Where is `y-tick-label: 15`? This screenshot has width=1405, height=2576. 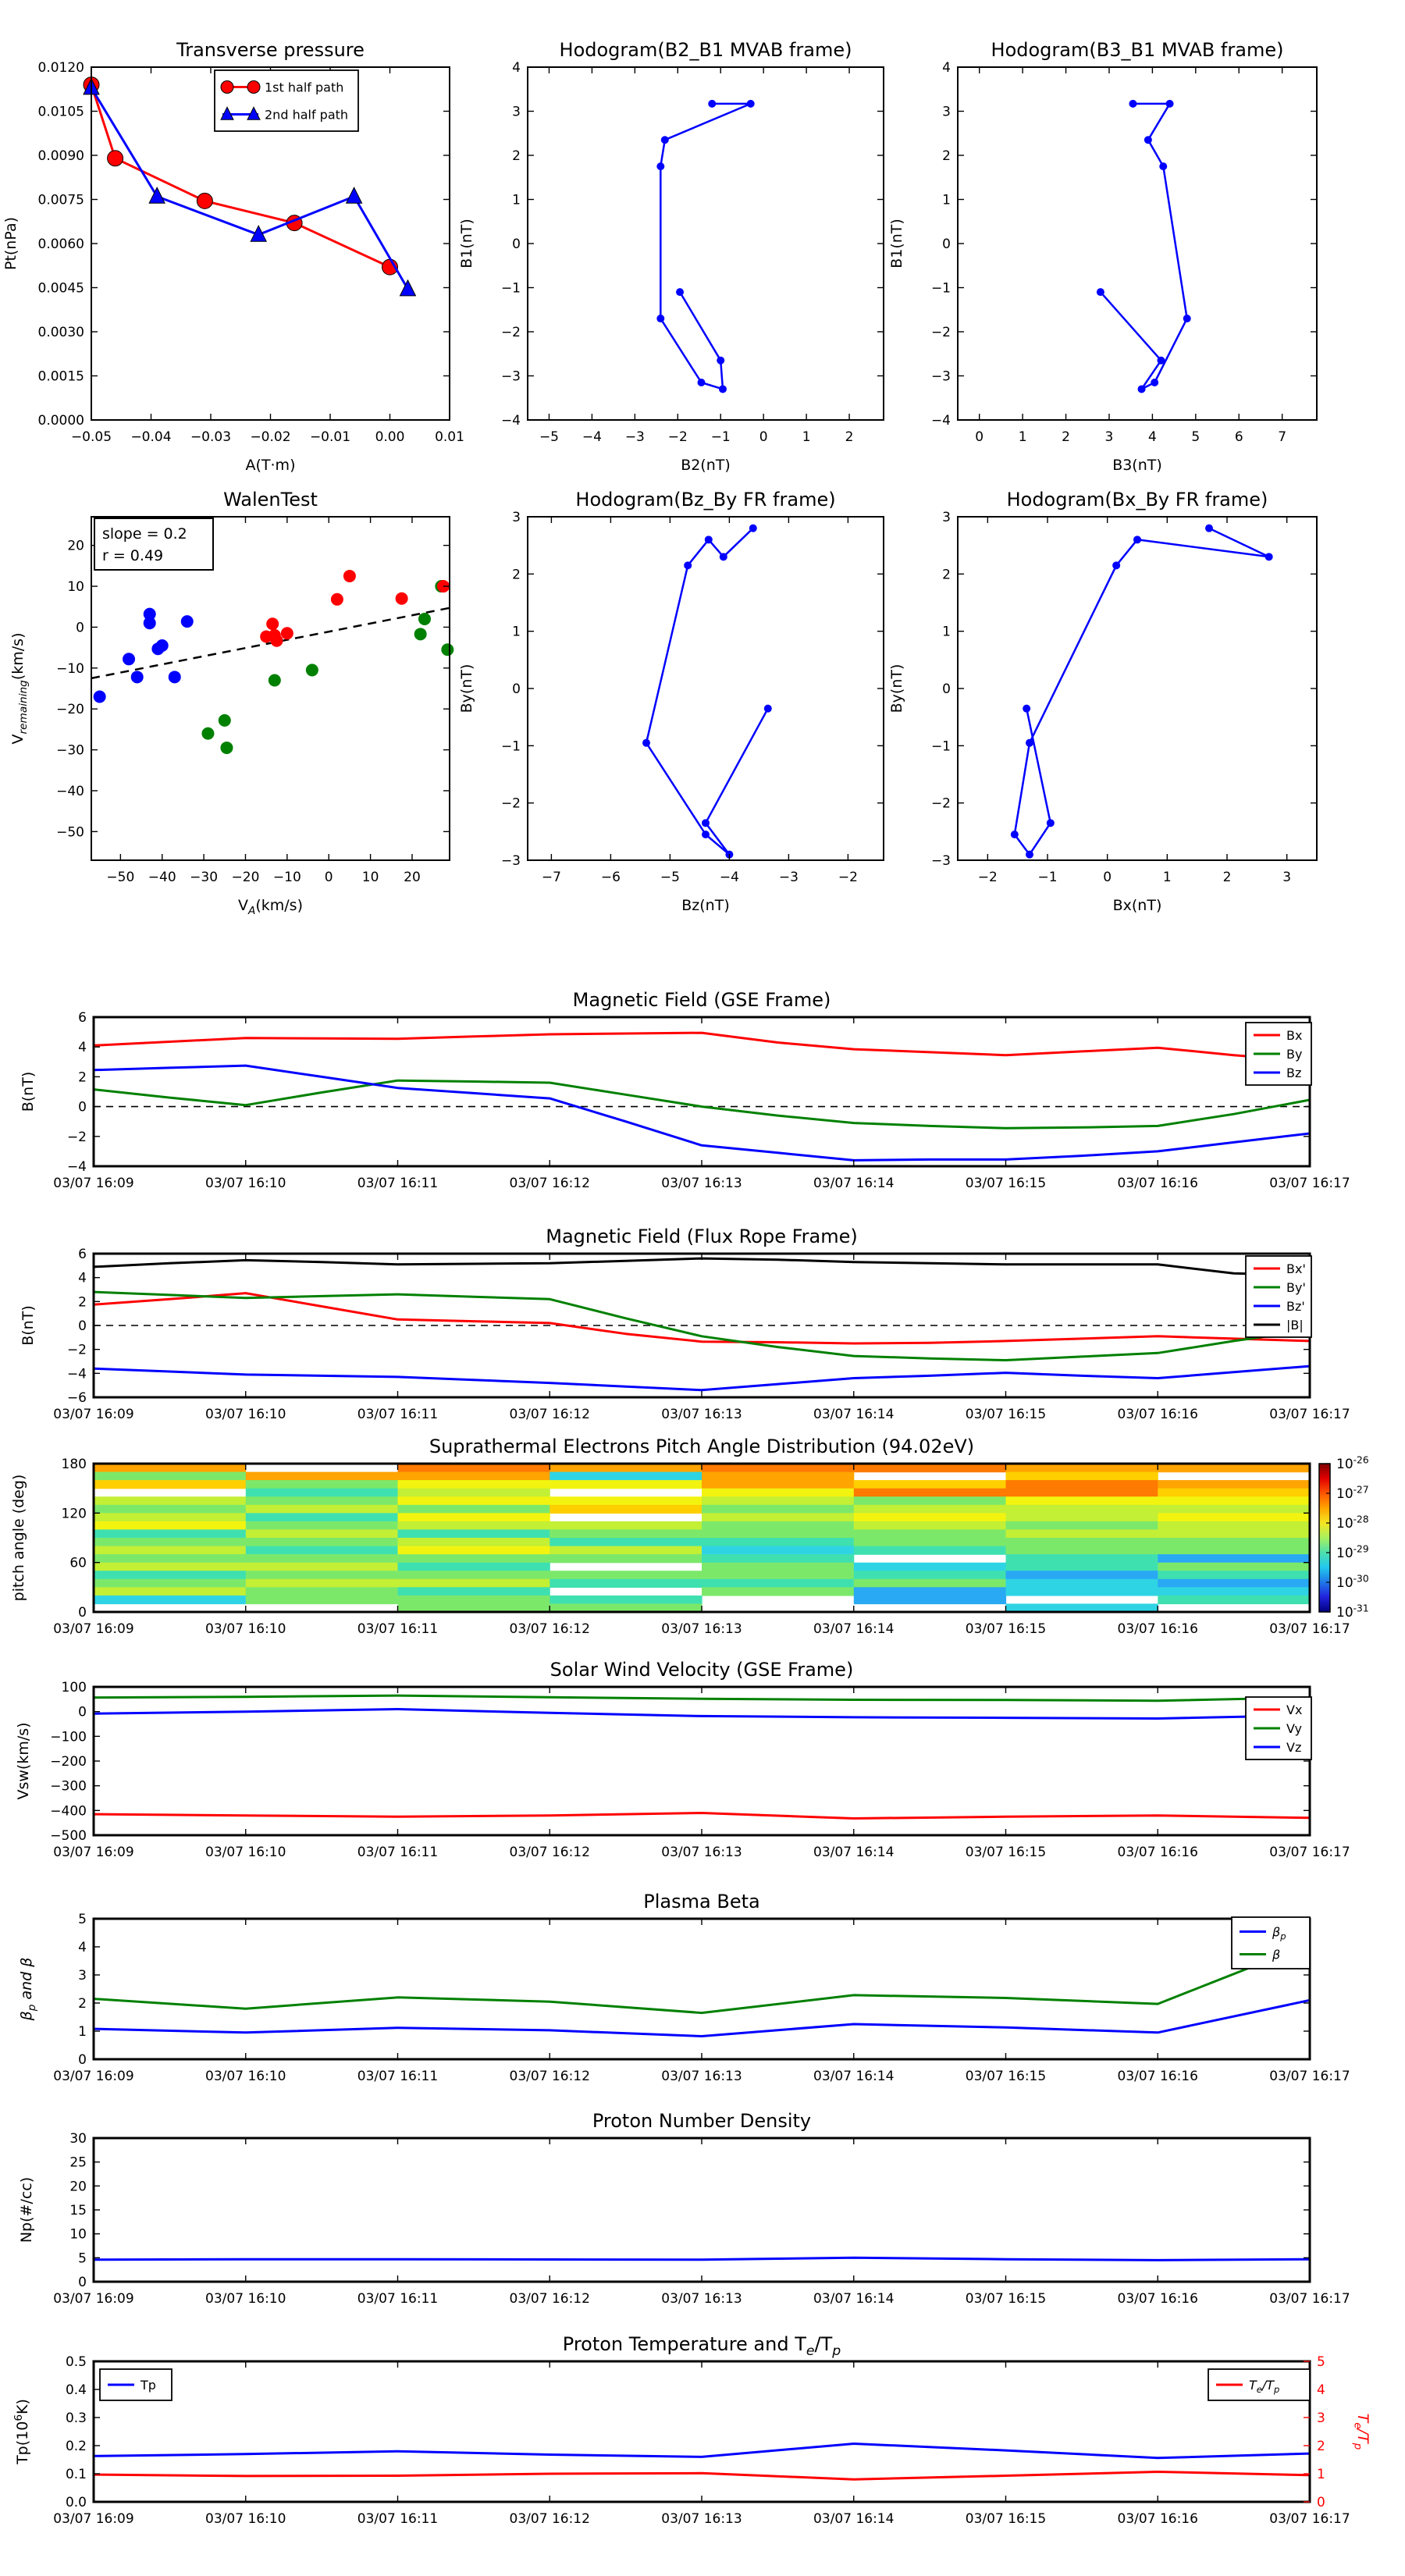
y-tick-label: 15 is located at coordinates (78, 2210).